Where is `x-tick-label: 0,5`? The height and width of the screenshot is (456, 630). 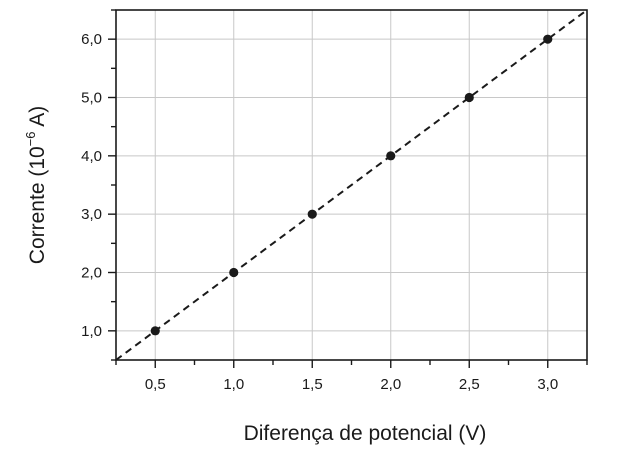
x-tick-label: 0,5 is located at coordinates (155, 384).